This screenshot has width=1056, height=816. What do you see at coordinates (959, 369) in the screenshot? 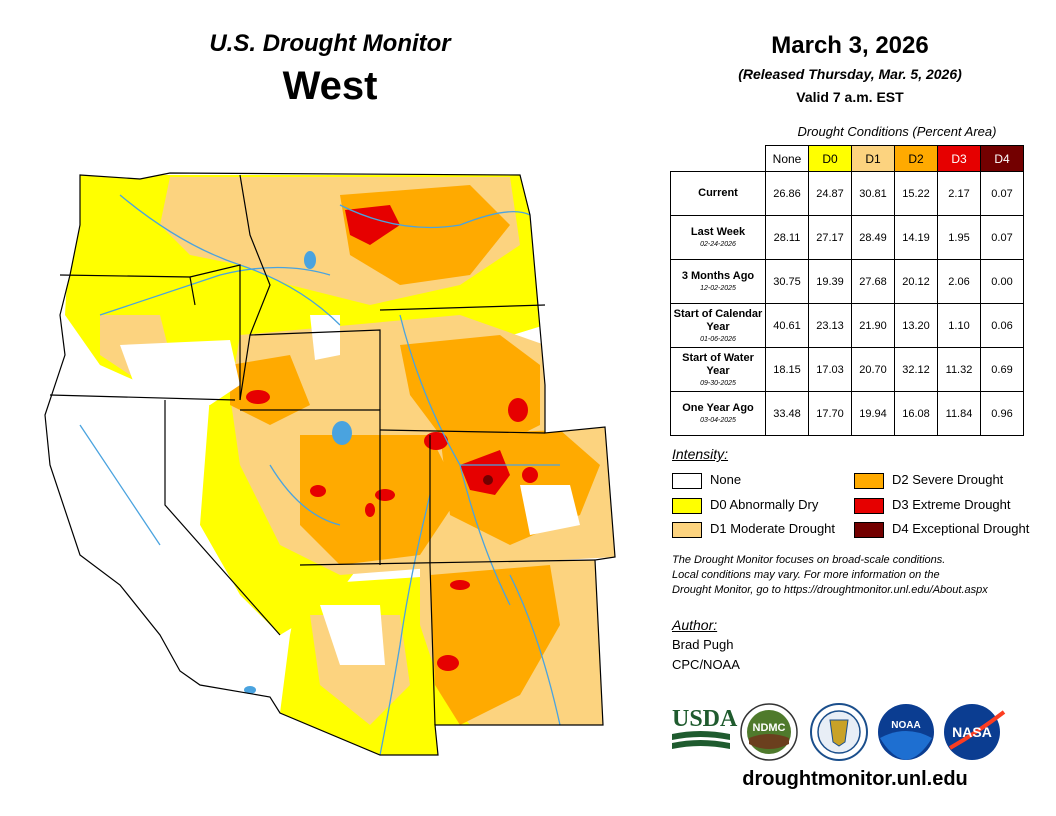
I see `cell-d3: 11.32` at bounding box center [959, 369].